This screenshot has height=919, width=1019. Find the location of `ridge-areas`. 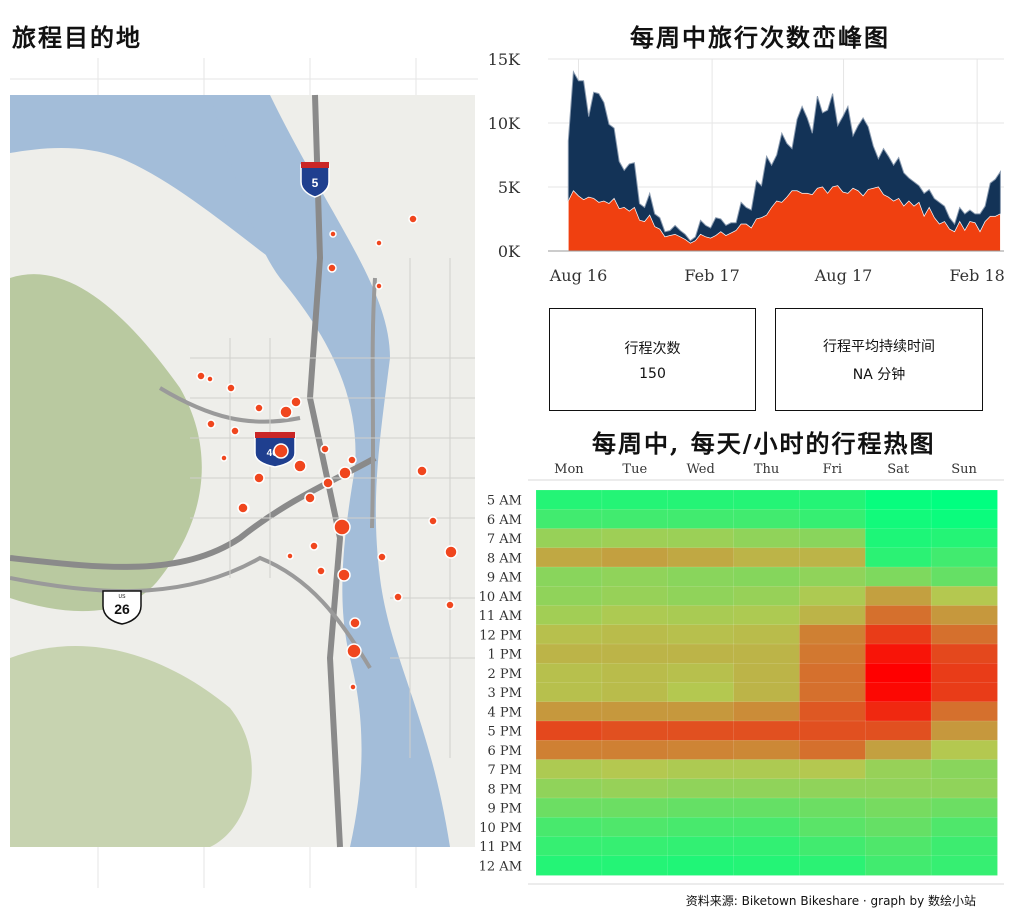

ridge-areas is located at coordinates (776, 161).